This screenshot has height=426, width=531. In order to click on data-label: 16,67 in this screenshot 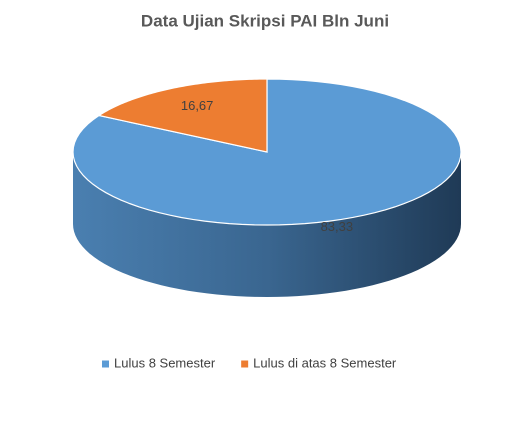, I will do `click(197, 105)`.